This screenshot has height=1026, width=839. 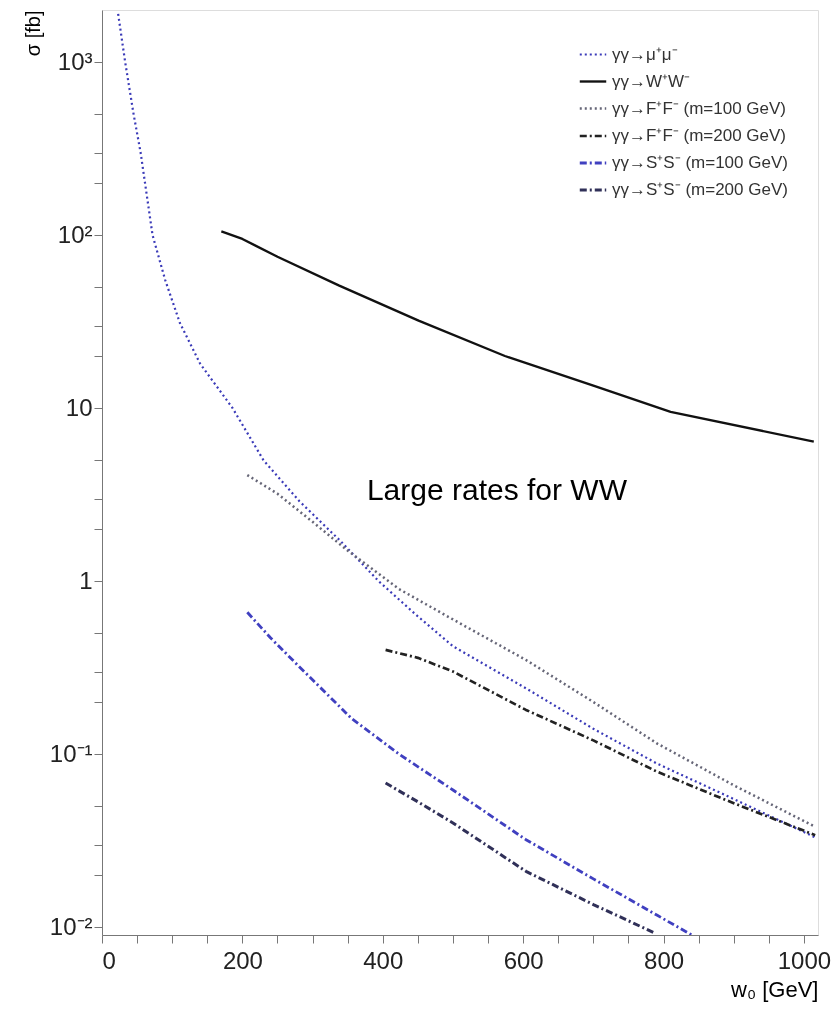 I want to click on x-tick-label: 400, so click(x=383, y=960).